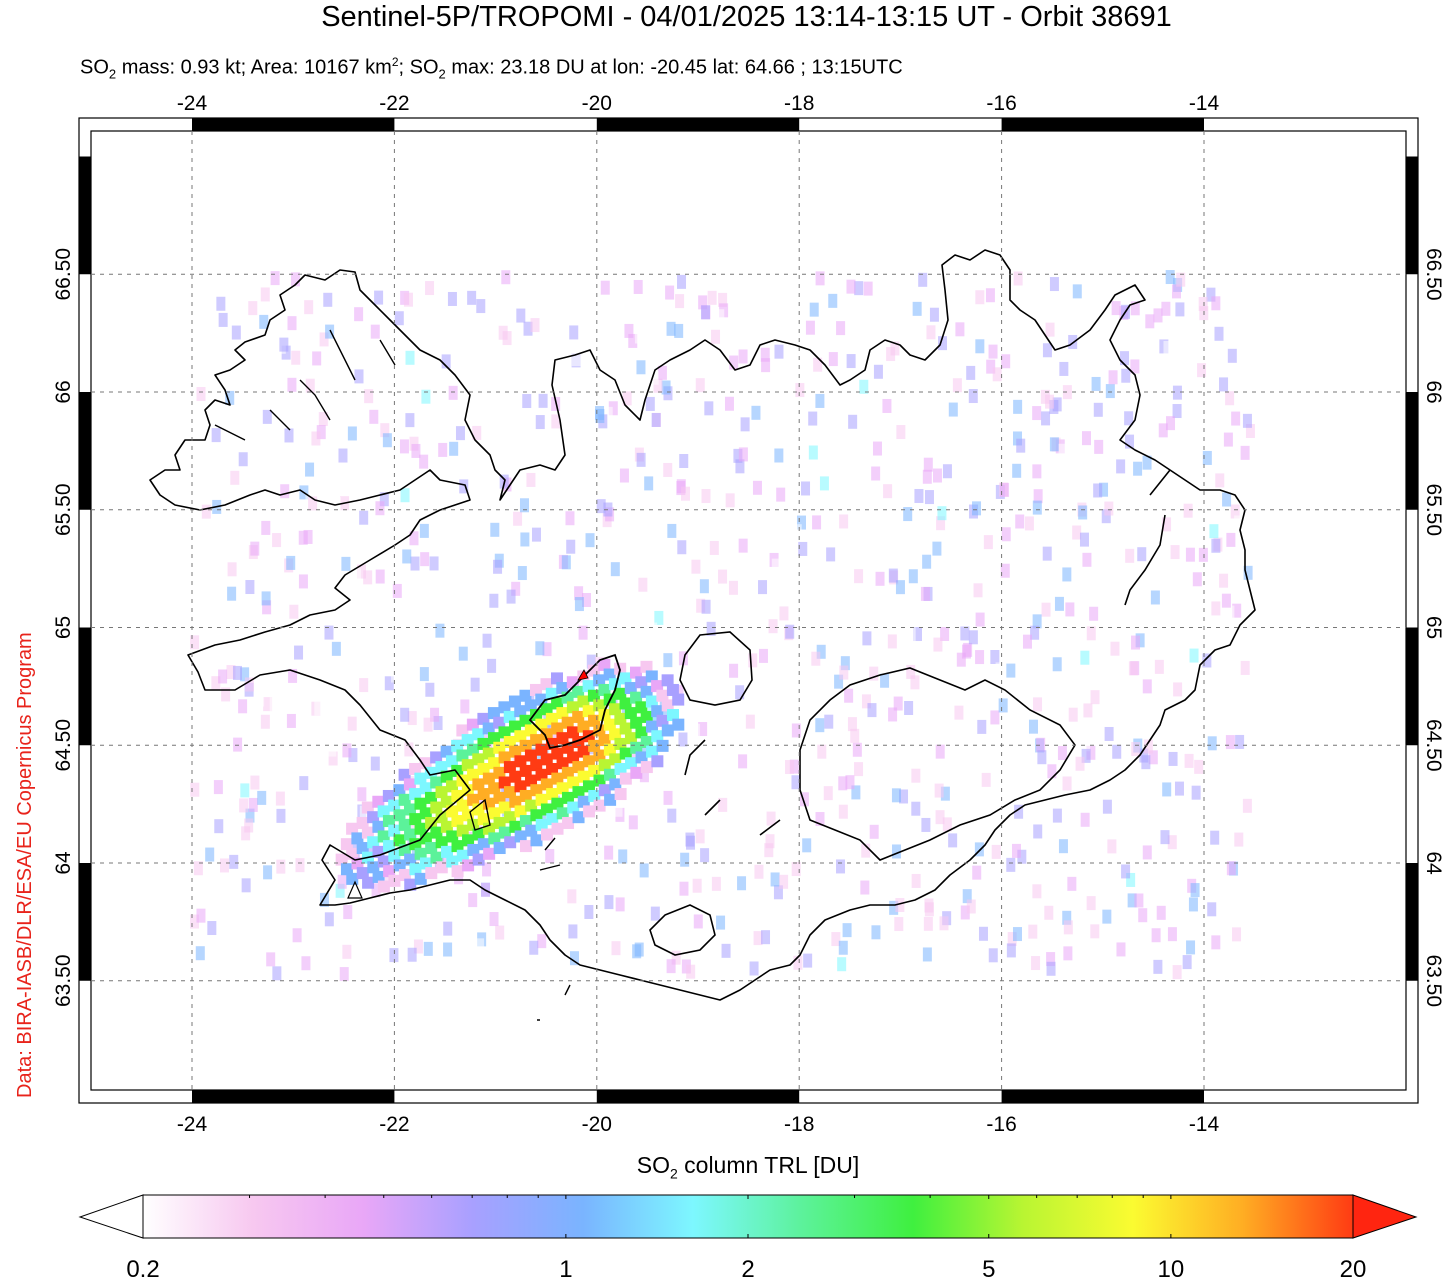 The height and width of the screenshot is (1285, 1443). I want to click on lon-label-top: -24, so click(192, 103).